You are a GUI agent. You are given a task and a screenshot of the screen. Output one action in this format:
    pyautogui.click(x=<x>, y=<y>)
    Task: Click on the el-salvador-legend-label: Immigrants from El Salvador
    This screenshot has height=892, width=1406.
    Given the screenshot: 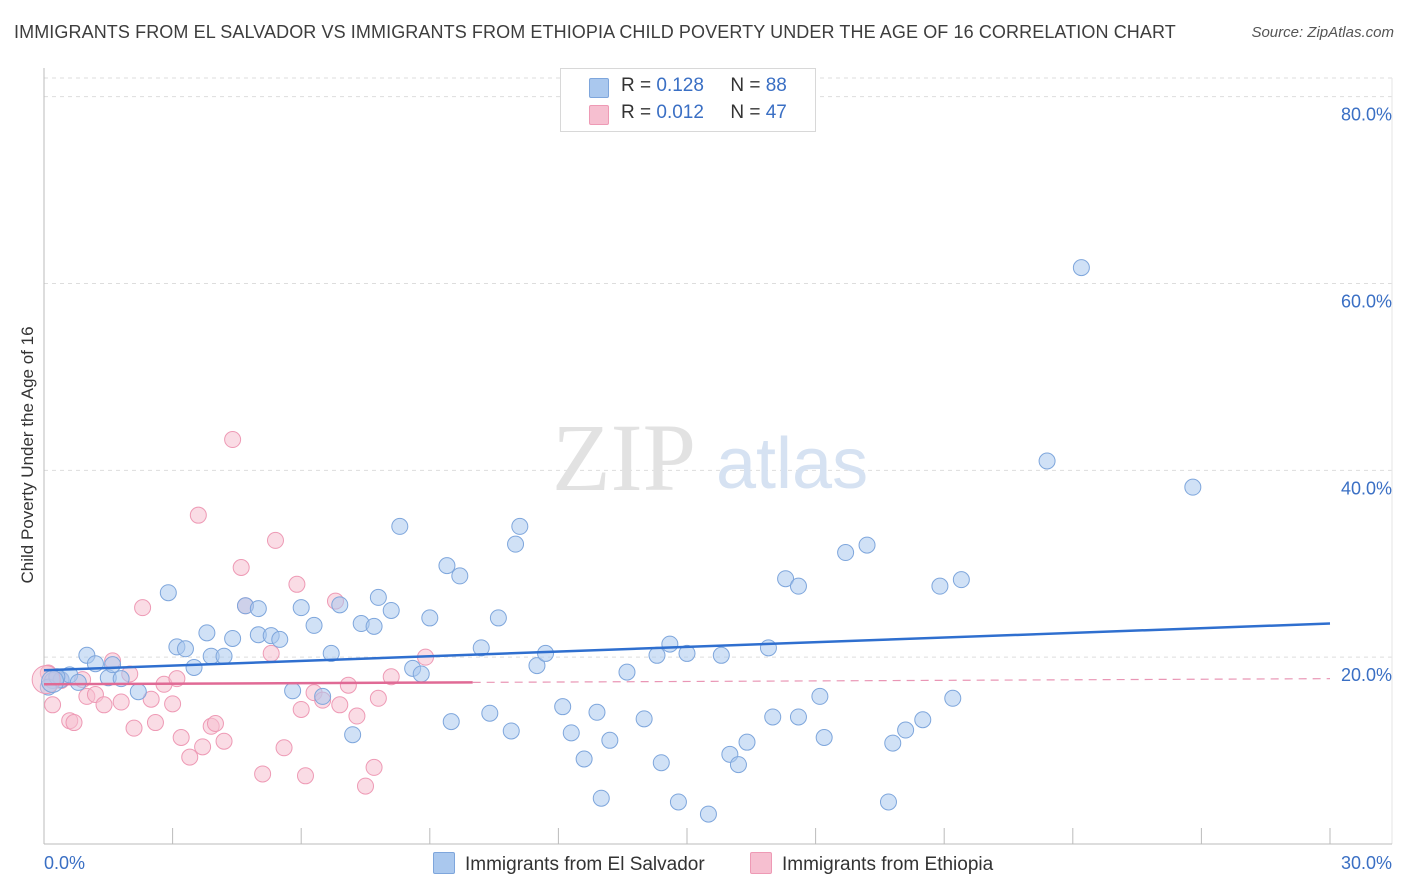 What is the action you would take?
    pyautogui.click(x=585, y=864)
    